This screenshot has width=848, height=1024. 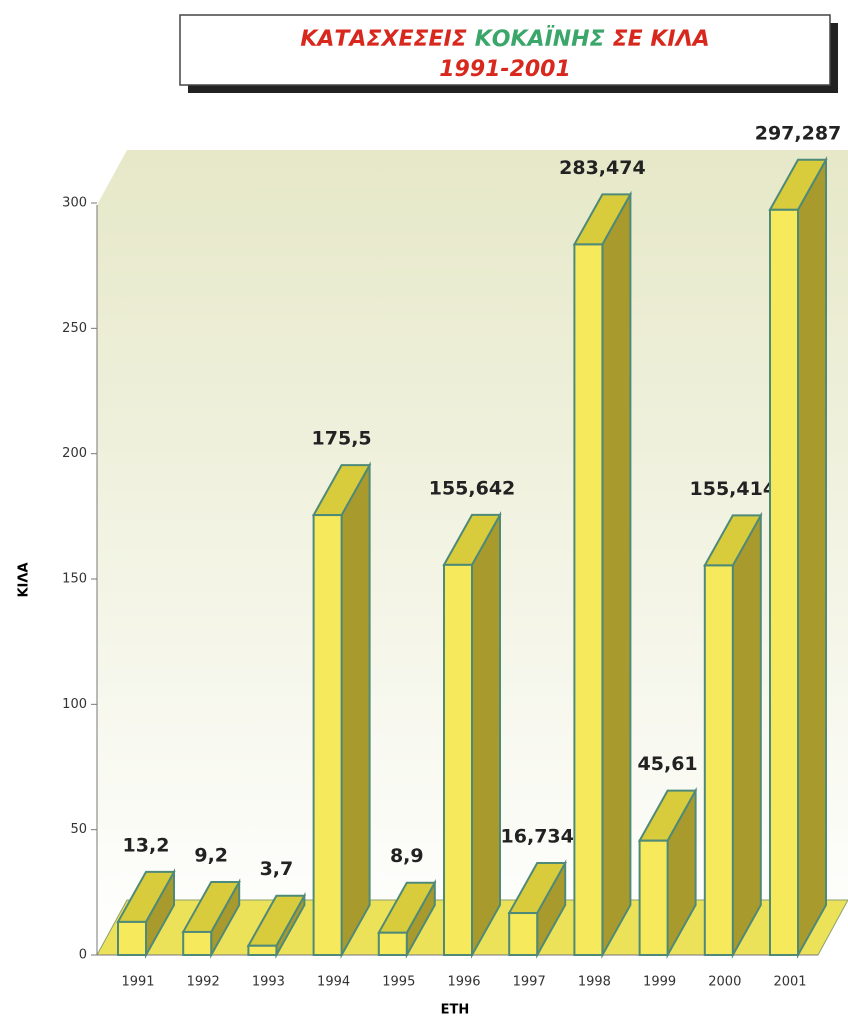 What do you see at coordinates (602, 168) in the screenshot?
I see `value-label: 283,474` at bounding box center [602, 168].